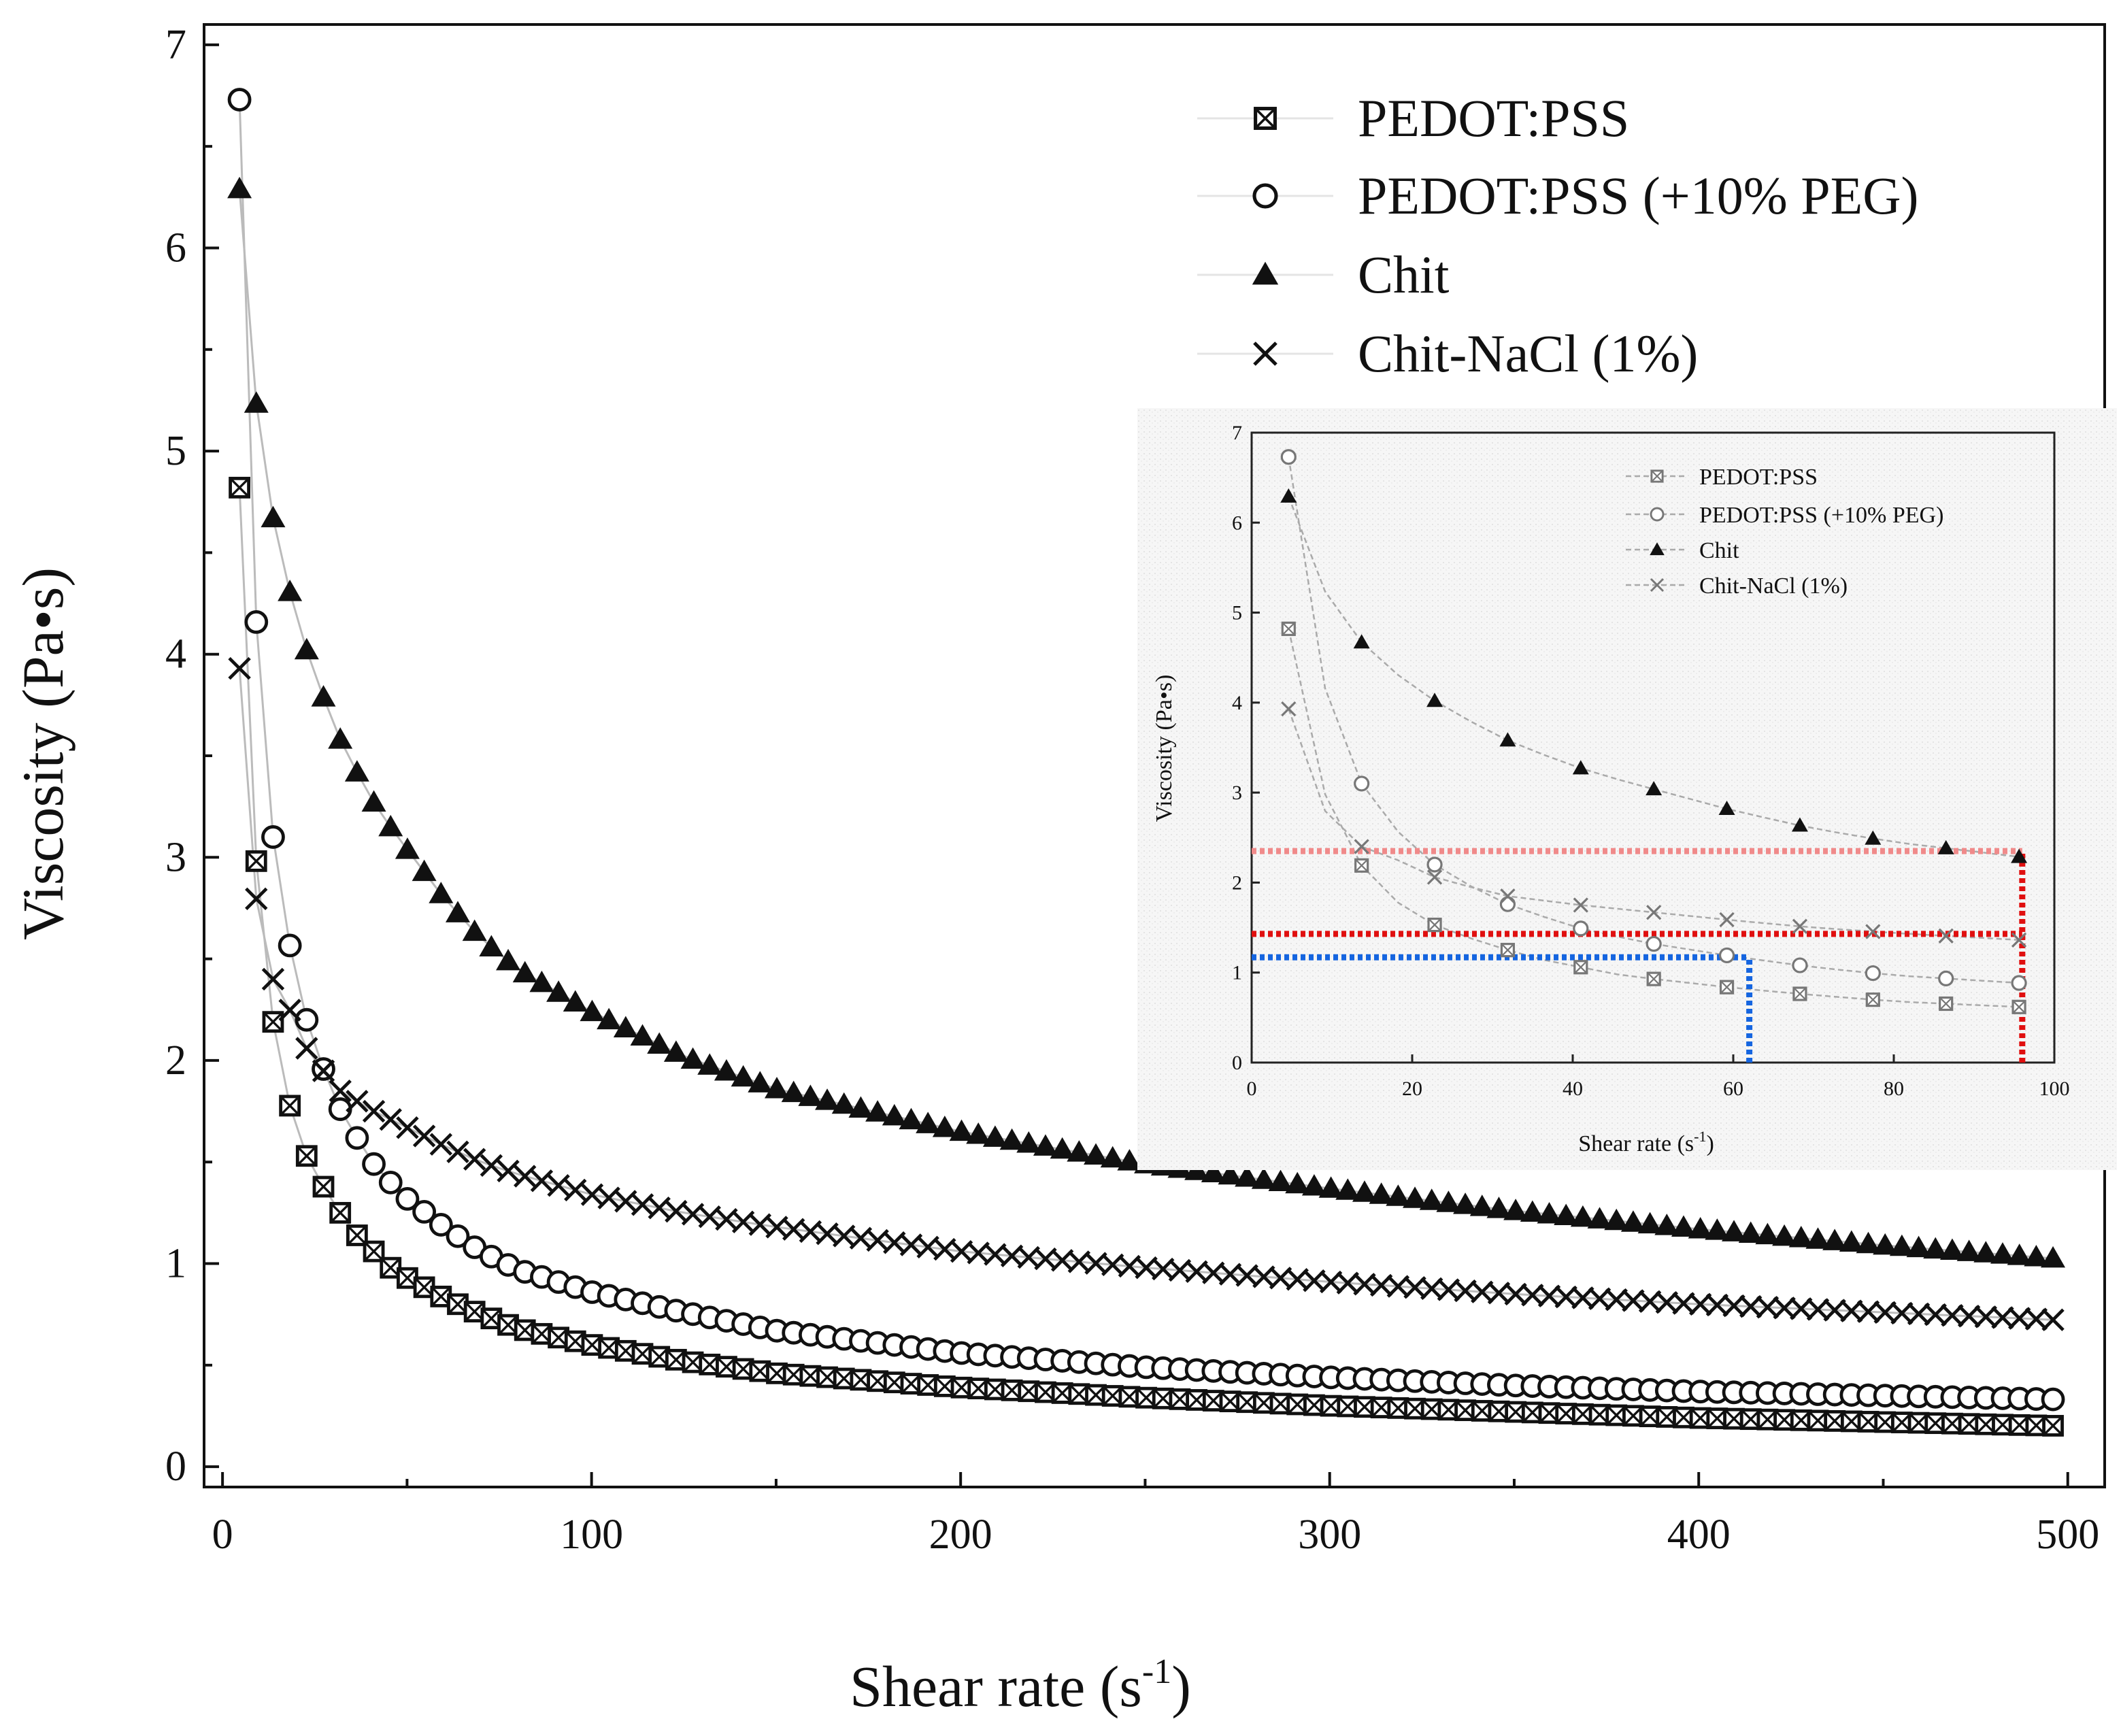  I want to click on y-axis-label: Viscosity (Pa•s), so click(43, 753).